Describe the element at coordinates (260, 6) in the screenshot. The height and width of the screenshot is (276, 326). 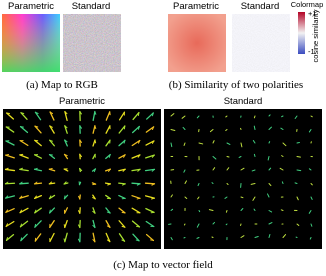
I see `panel-label: Standard` at that location.